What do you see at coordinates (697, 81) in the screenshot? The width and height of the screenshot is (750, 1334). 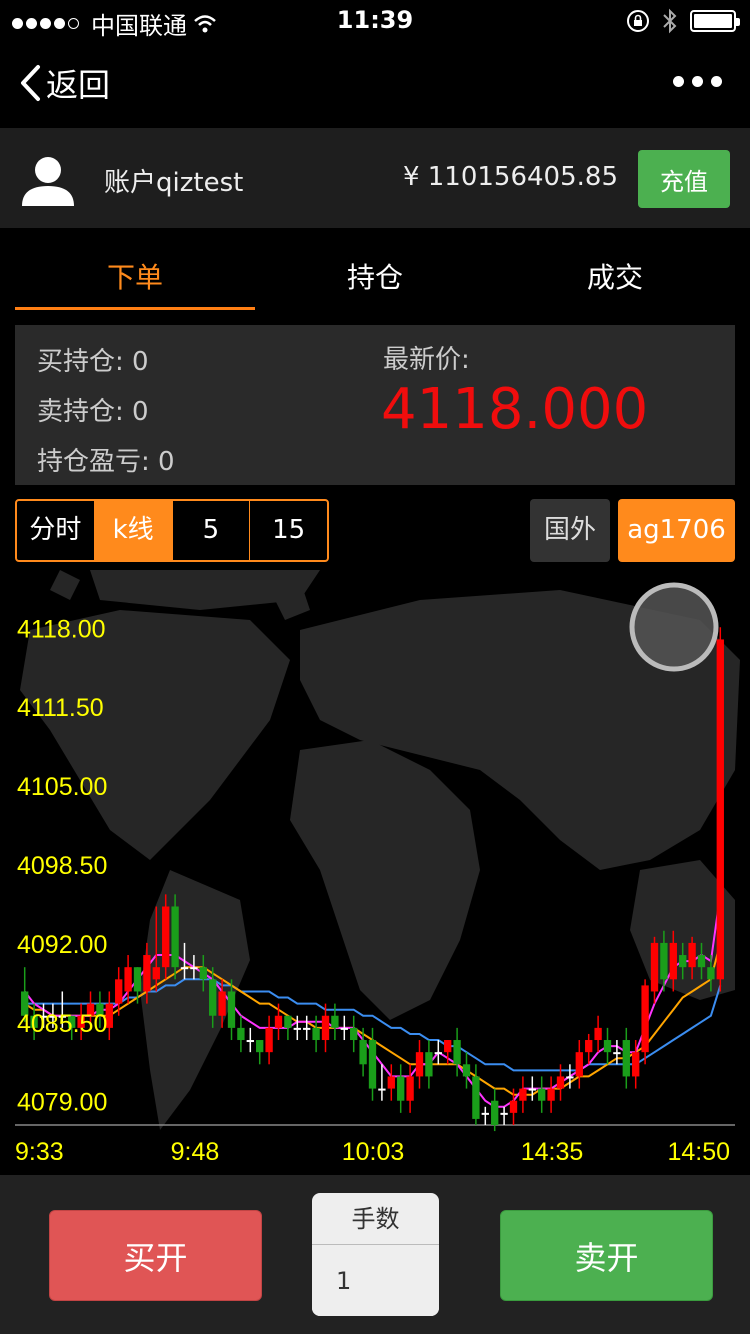 I see `more-button` at bounding box center [697, 81].